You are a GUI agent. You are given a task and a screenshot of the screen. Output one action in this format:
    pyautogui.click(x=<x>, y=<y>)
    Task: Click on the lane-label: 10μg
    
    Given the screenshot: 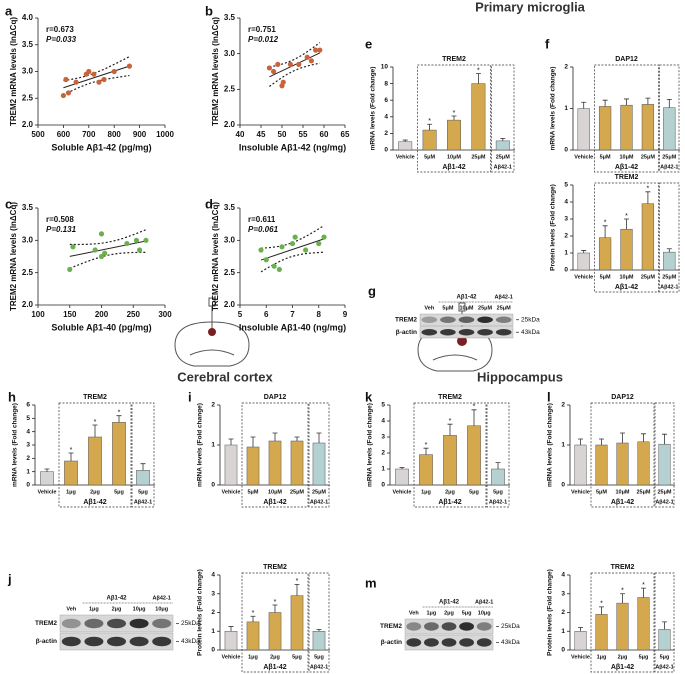 What is the action you would take?
    pyautogui.click(x=484, y=613)
    